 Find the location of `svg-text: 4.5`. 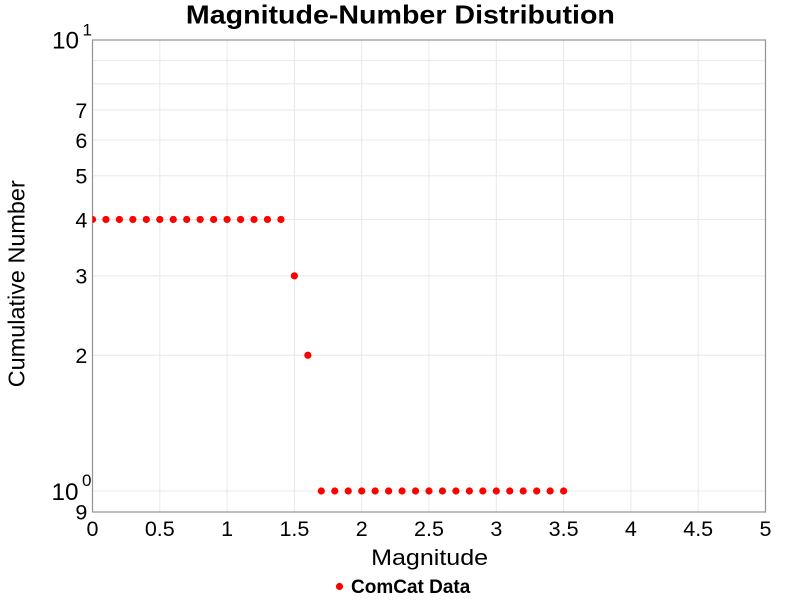

svg-text: 4.5 is located at coordinates (698, 529).